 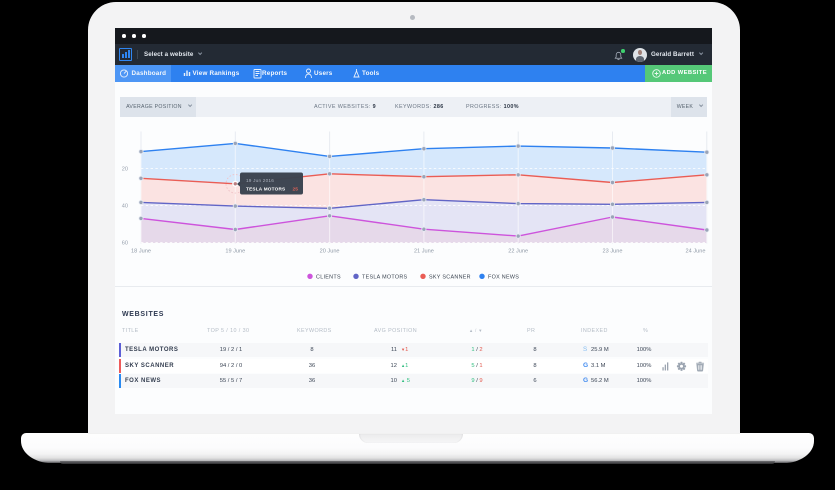 I want to click on svg-text: 18 June, so click(x=141, y=252).